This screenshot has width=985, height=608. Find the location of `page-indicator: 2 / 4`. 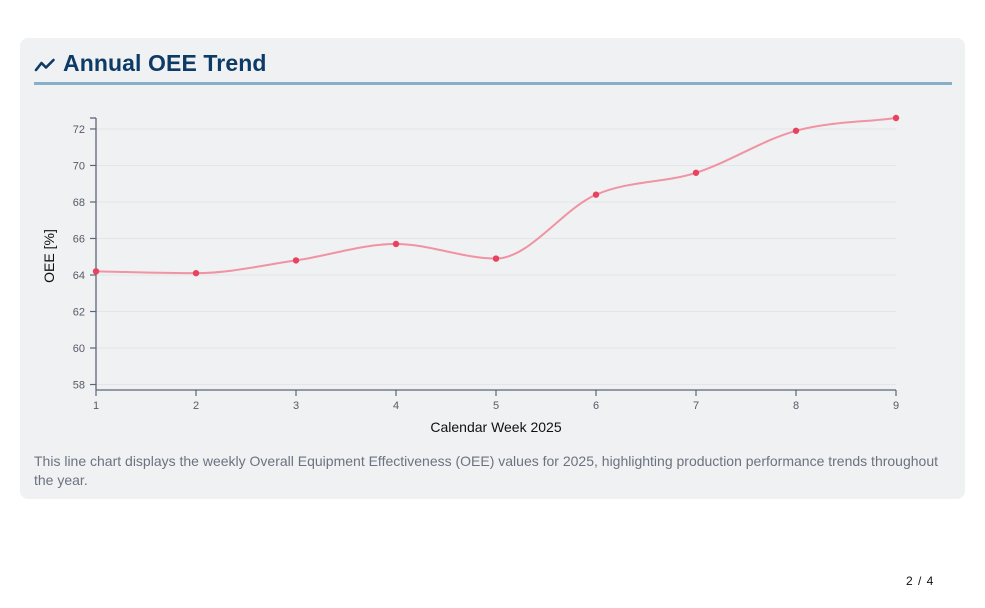

page-indicator: 2 / 4 is located at coordinates (920, 581).